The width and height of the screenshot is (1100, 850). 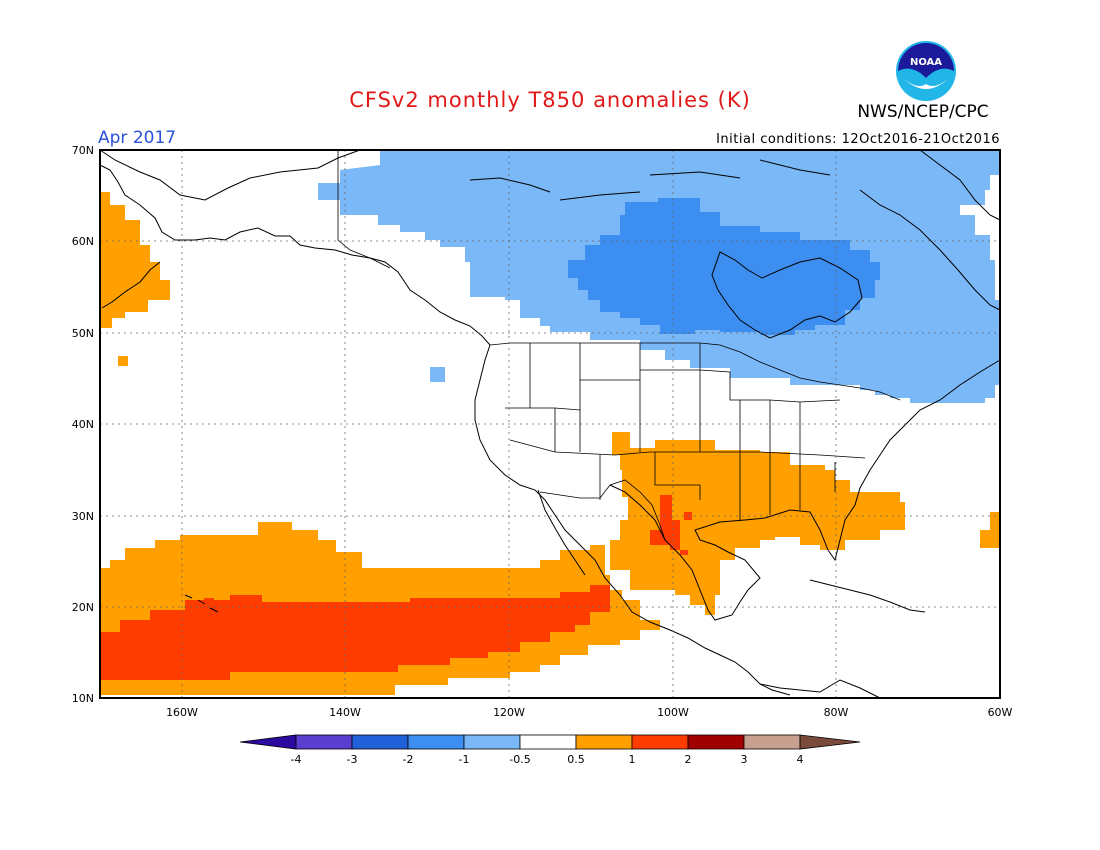 I want to click on lon-tick-80w: 80W, so click(x=836, y=712).